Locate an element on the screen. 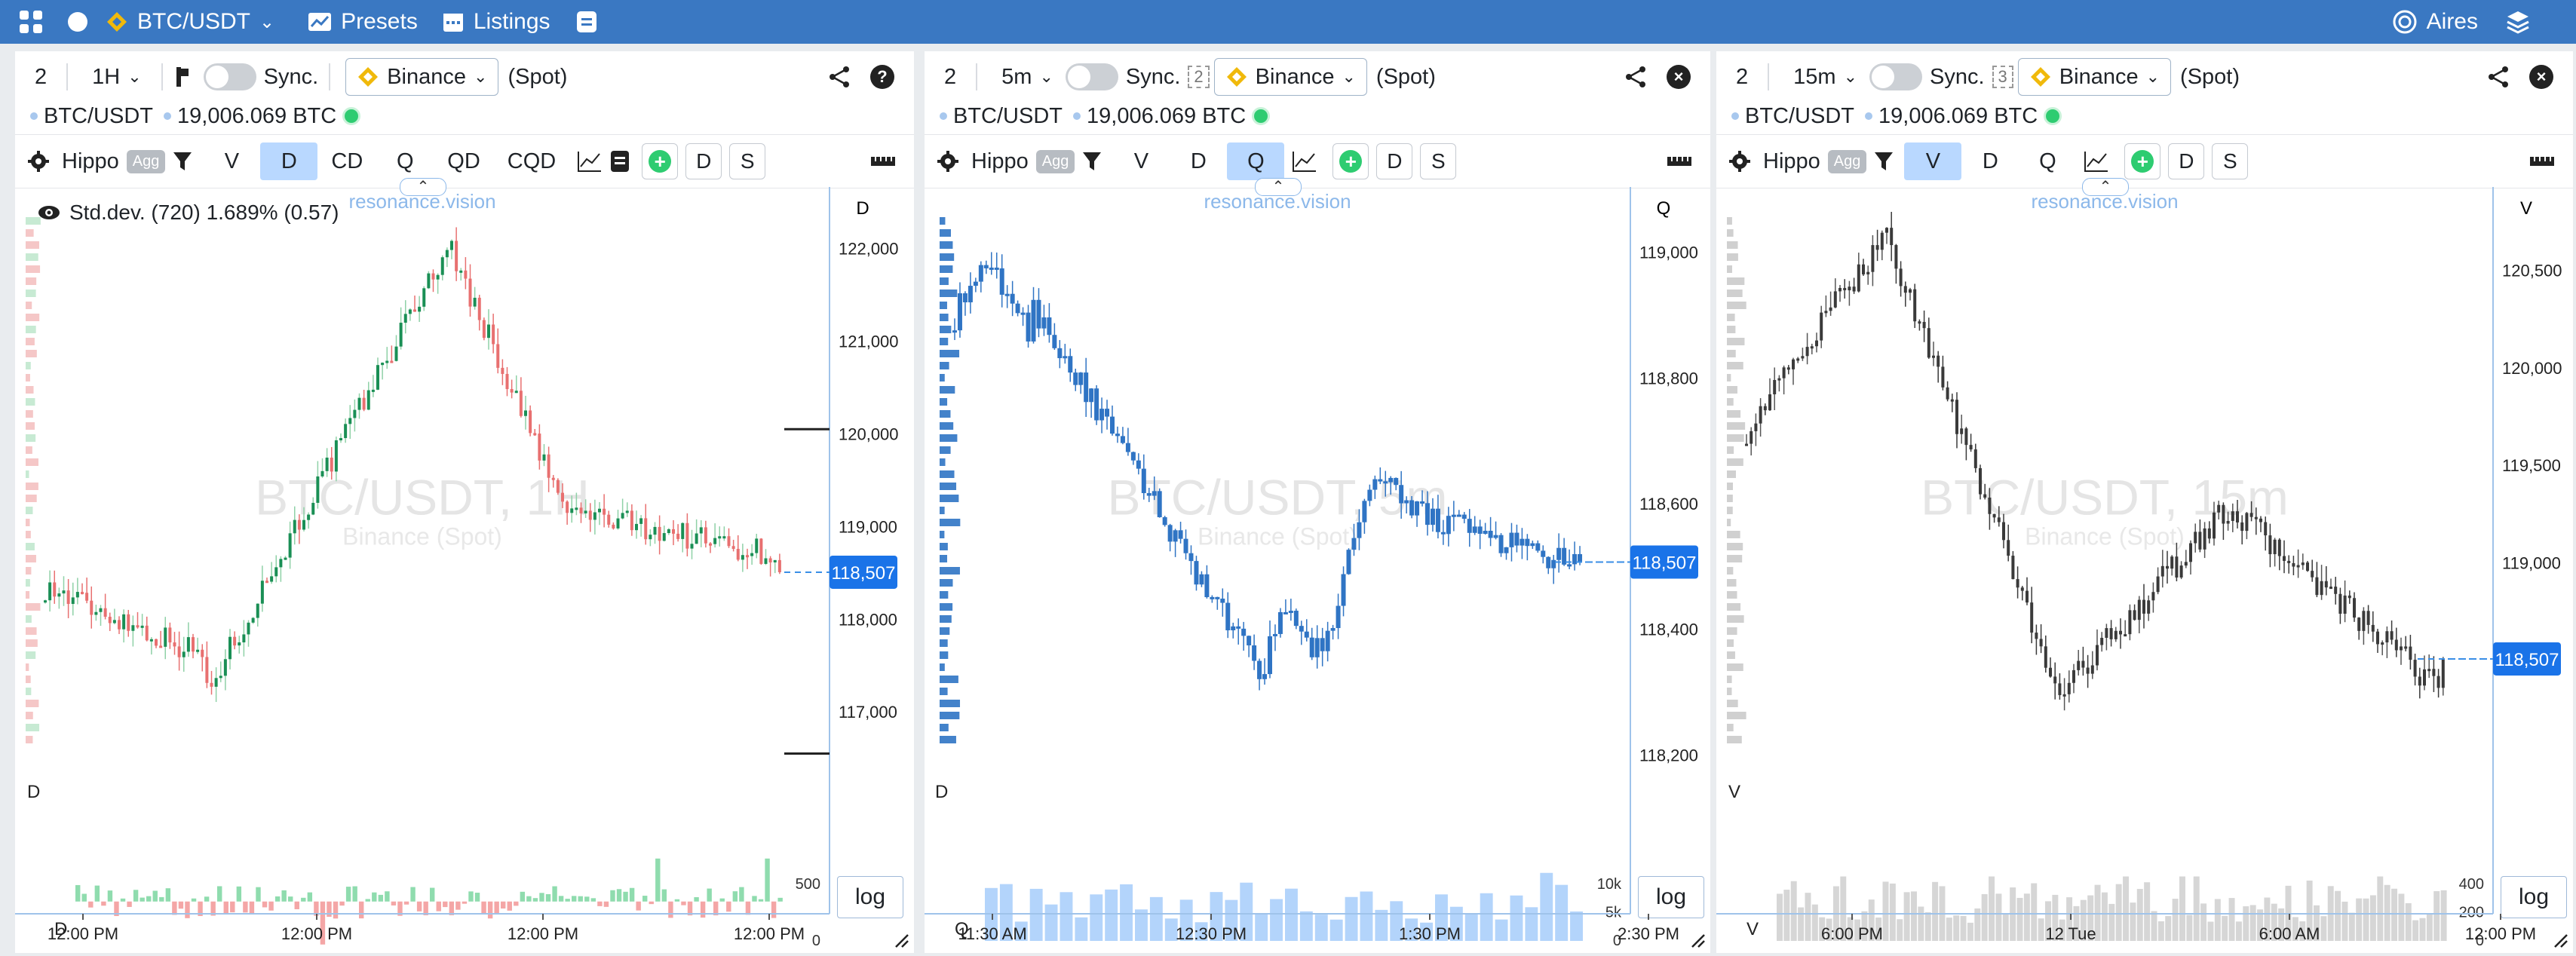 Image resolution: width=2576 pixels, height=956 pixels. notes-button is located at coordinates (586, 22).